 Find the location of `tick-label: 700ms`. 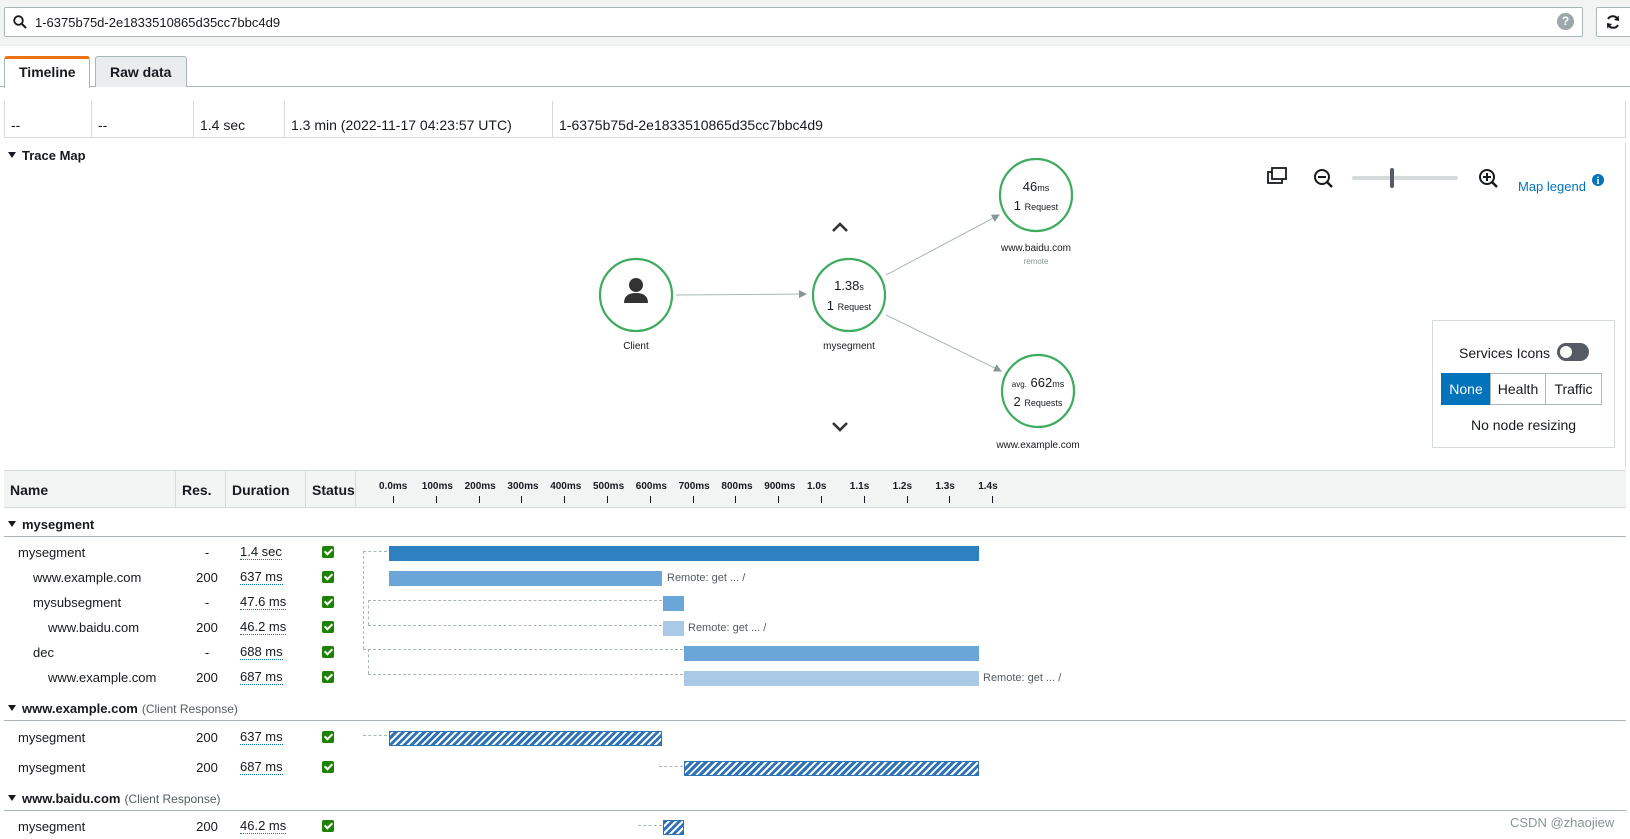

tick-label: 700ms is located at coordinates (694, 486).